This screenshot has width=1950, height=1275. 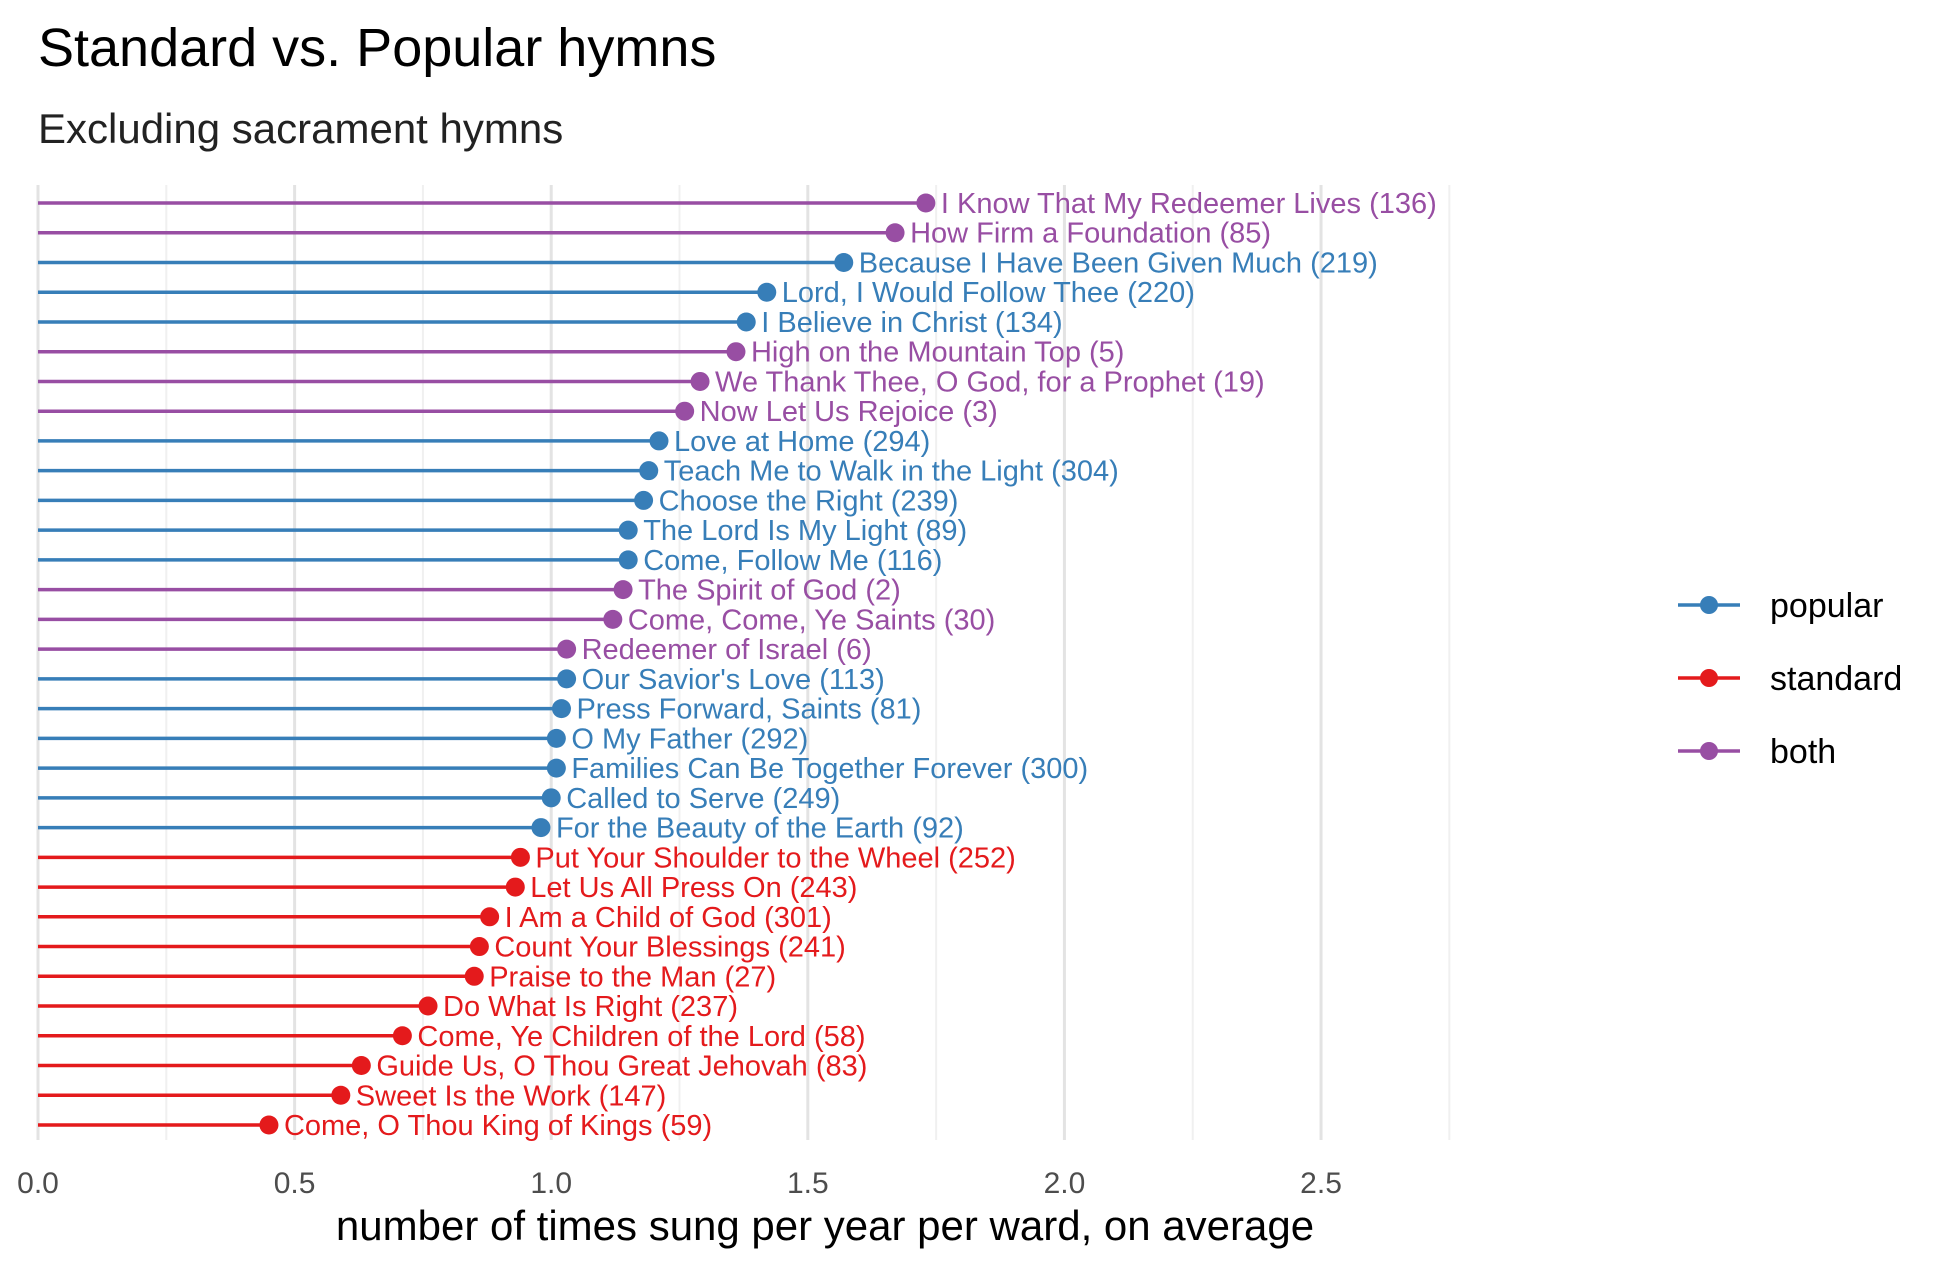 What do you see at coordinates (829, 769) in the screenshot?
I see `point-label: Families Can Be Together Forever (300)` at bounding box center [829, 769].